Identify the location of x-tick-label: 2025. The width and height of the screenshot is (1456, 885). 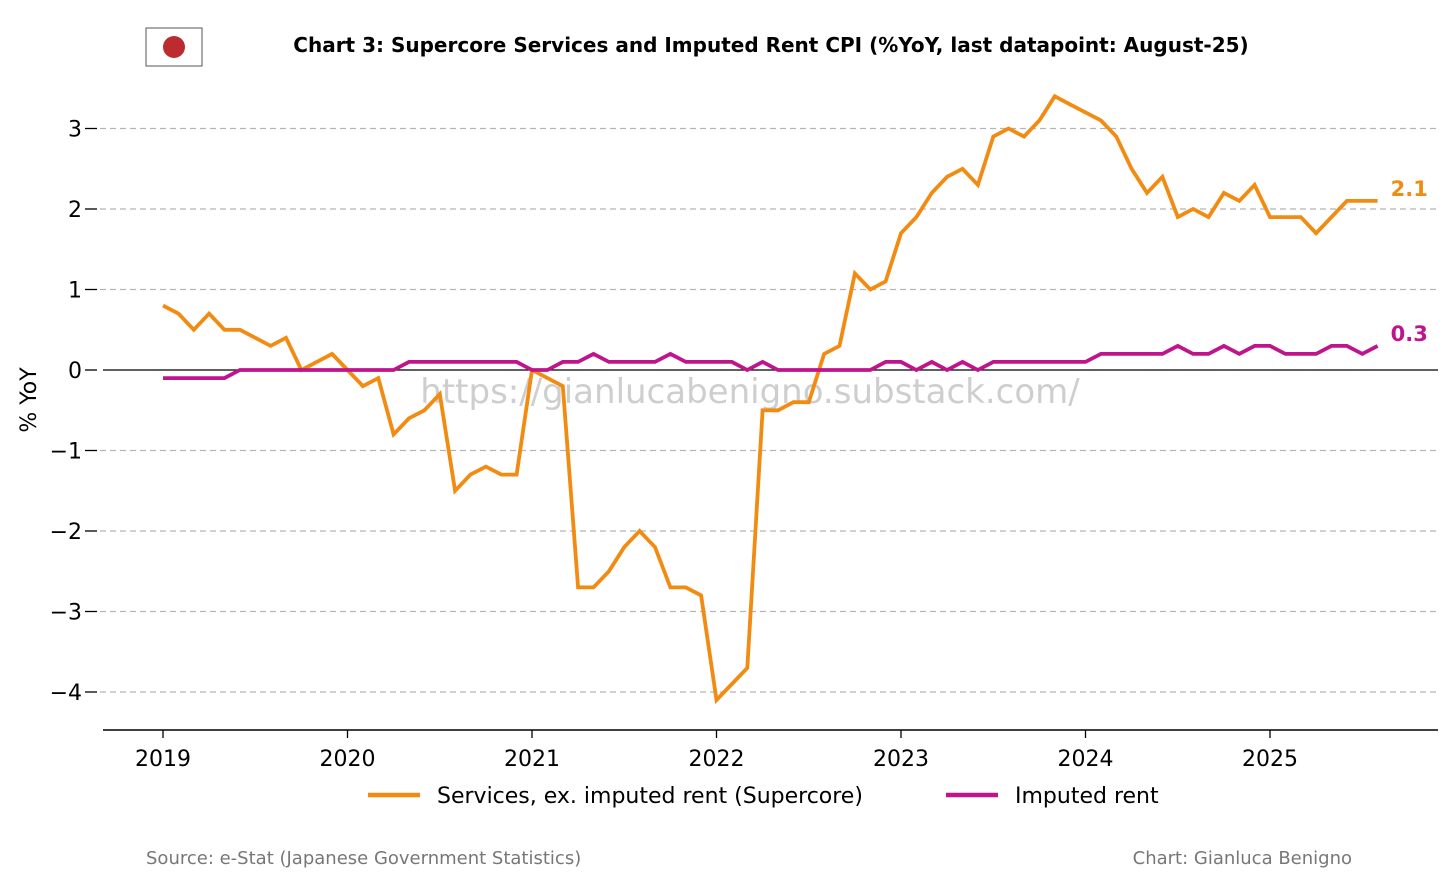
(1270, 759).